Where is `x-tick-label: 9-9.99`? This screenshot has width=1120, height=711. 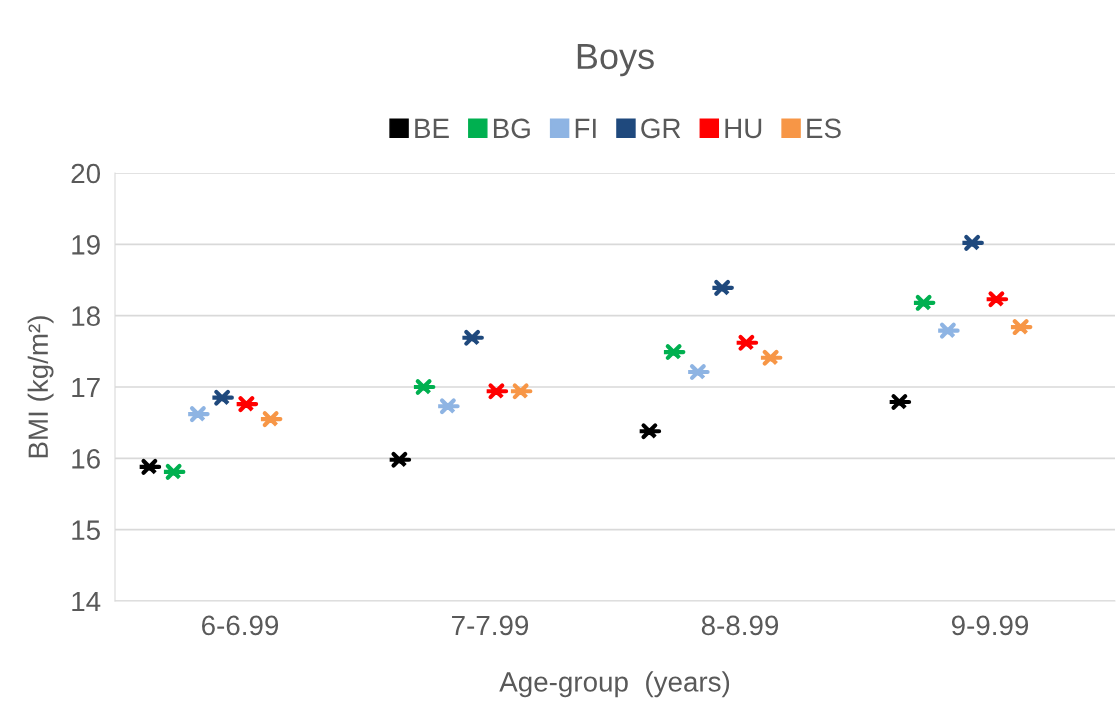
x-tick-label: 9-9.99 is located at coordinates (990, 625).